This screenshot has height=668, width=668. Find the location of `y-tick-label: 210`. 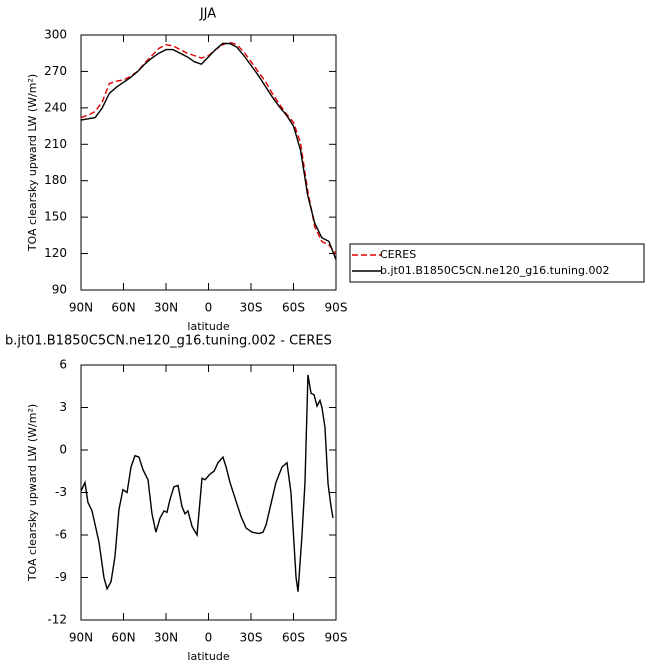

y-tick-label: 210 is located at coordinates (55, 144).